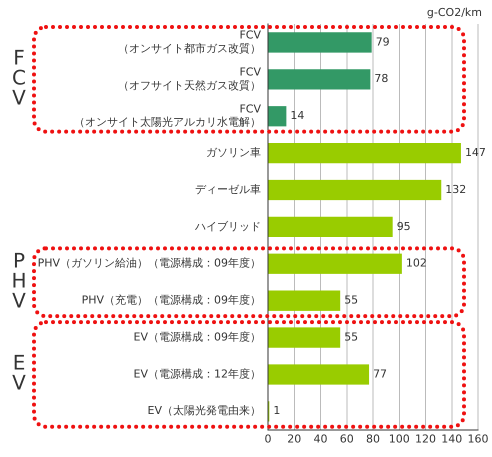  Describe the element at coordinates (197, 337) in the screenshot. I see `y-tick-label: EV（電源構成：09年度）` at that location.